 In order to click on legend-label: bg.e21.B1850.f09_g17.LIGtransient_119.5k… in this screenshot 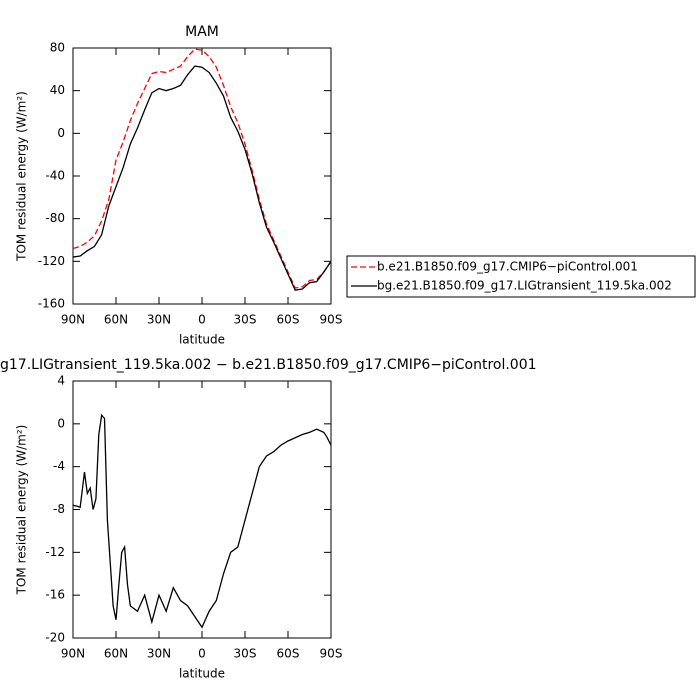, I will do `click(524, 286)`.